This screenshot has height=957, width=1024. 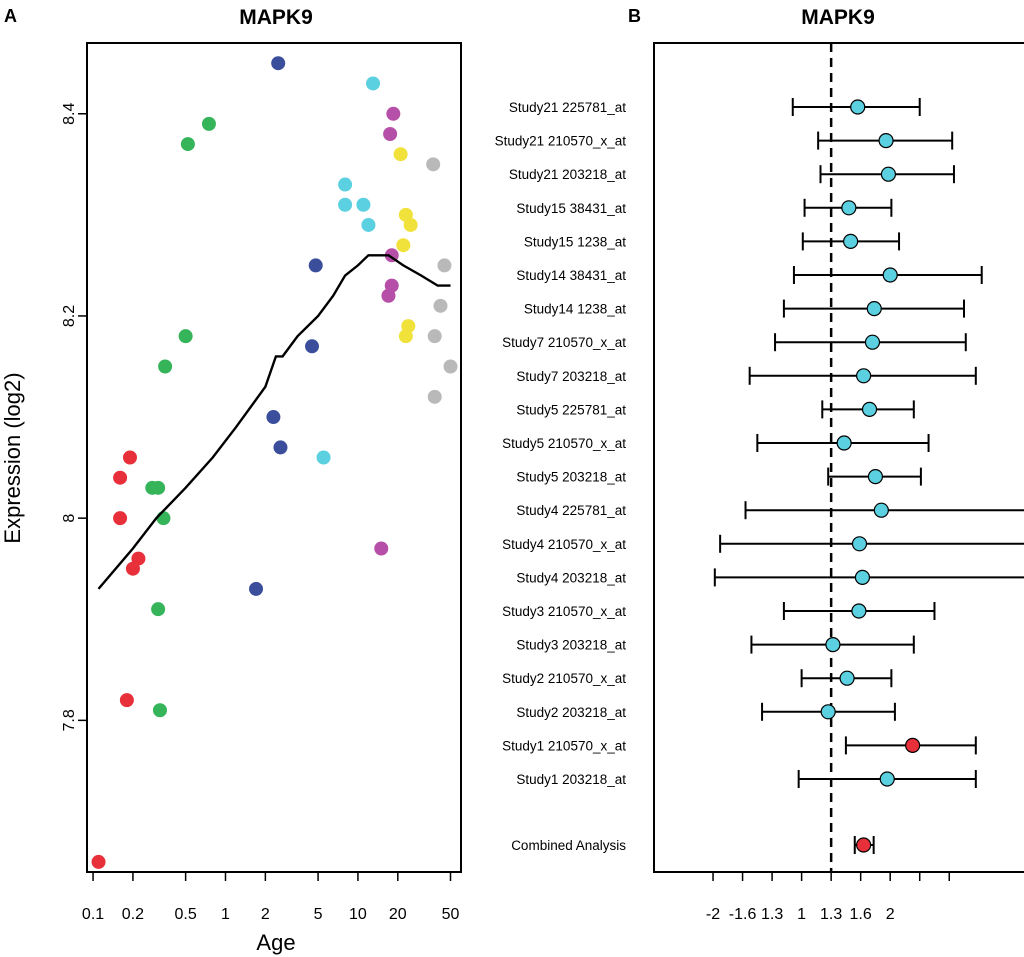 What do you see at coordinates (571, 577) in the screenshot?
I see `study-row-label: Study4 203218_at` at bounding box center [571, 577].